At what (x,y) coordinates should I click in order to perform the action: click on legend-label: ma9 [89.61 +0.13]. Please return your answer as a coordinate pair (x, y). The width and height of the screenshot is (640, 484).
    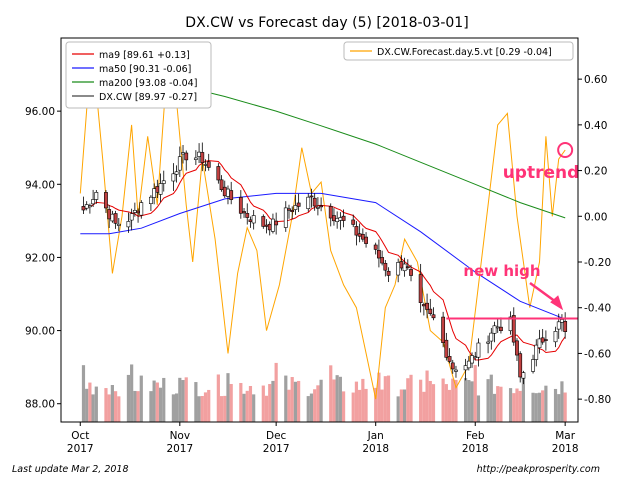
    Looking at the image, I should click on (144, 55).